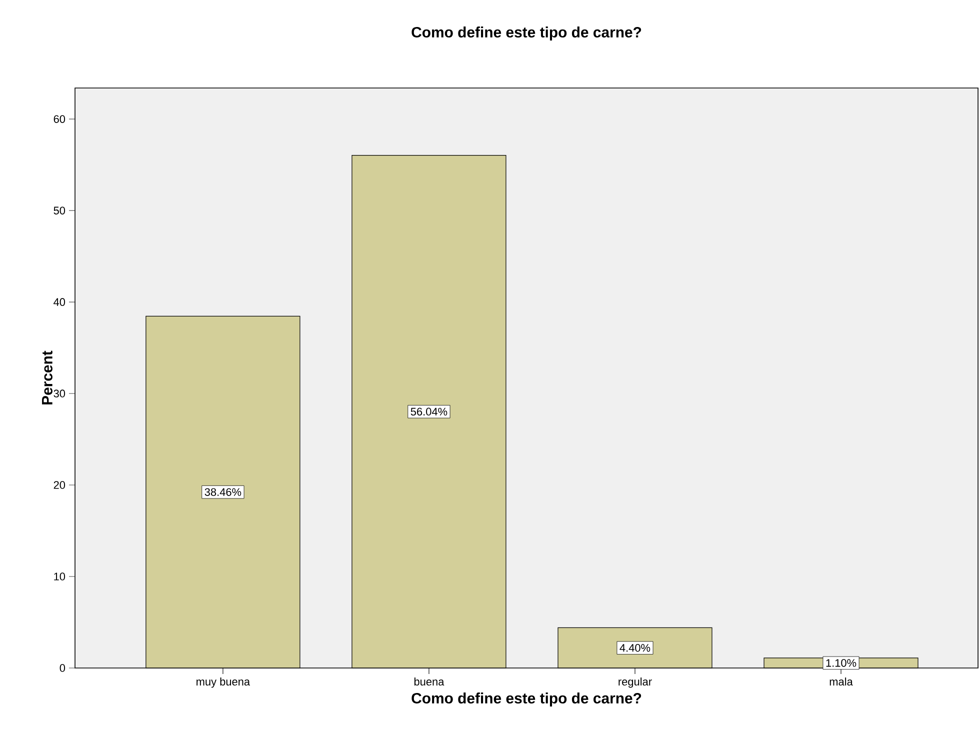  Describe the element at coordinates (223, 683) in the screenshot. I see `x-tick-label: muy buena` at that location.